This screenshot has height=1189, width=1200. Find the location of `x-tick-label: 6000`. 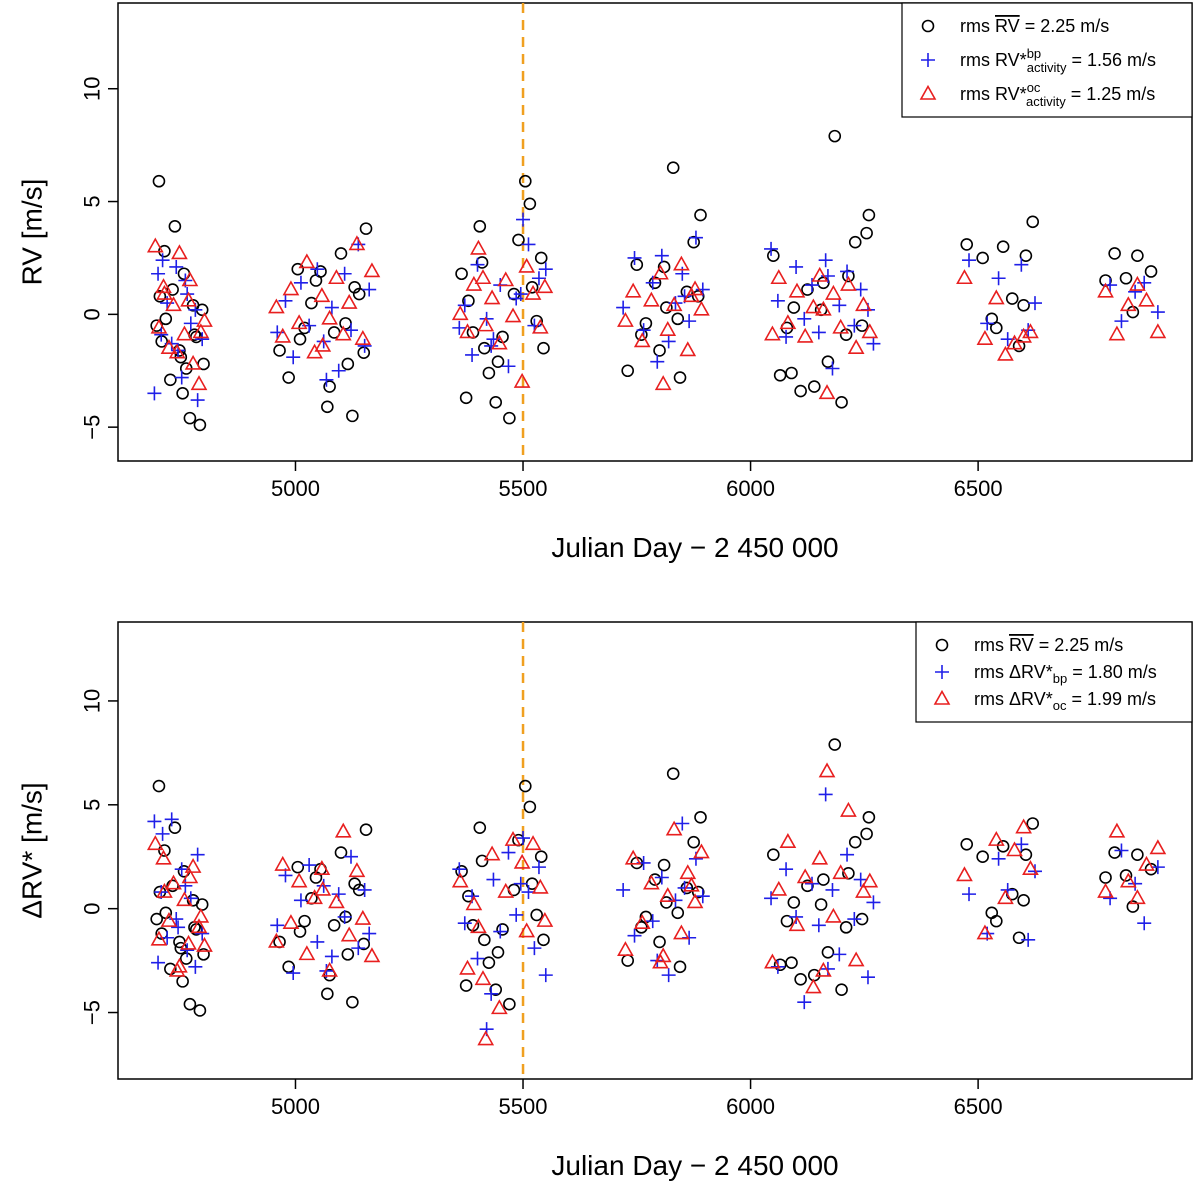

x-tick-label: 6000 is located at coordinates (750, 1106).